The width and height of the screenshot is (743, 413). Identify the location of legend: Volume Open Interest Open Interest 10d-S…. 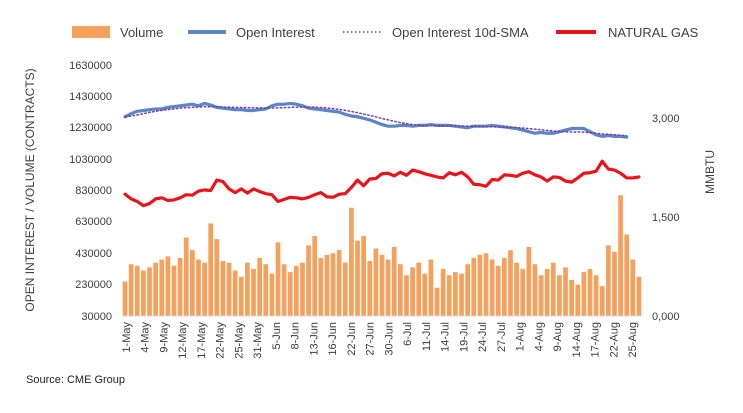
(385, 32).